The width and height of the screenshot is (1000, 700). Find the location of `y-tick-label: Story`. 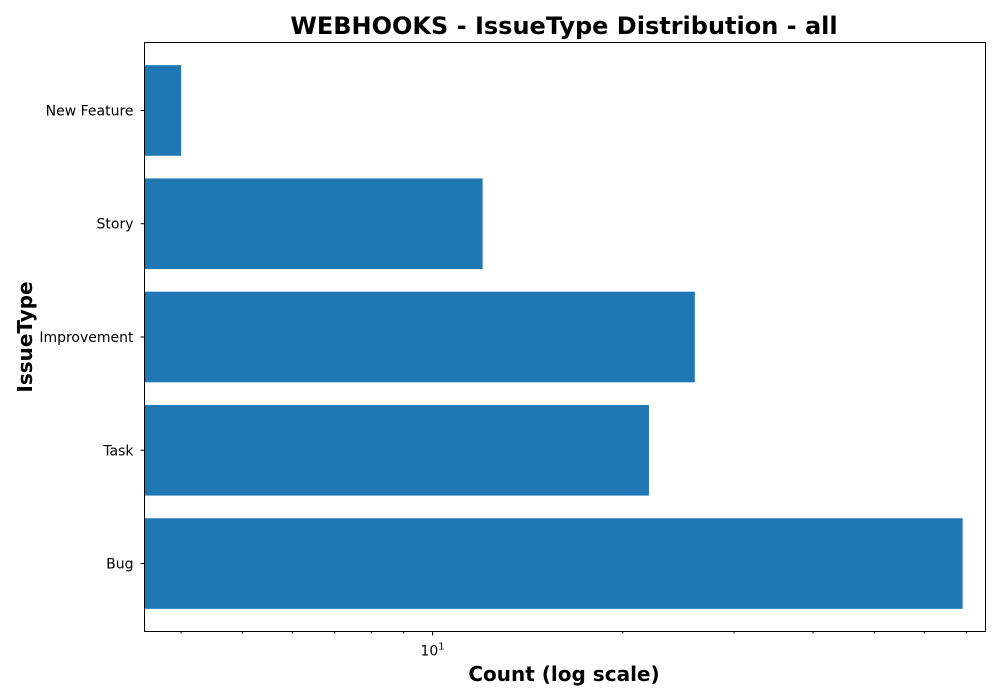

y-tick-label: Story is located at coordinates (115, 225).